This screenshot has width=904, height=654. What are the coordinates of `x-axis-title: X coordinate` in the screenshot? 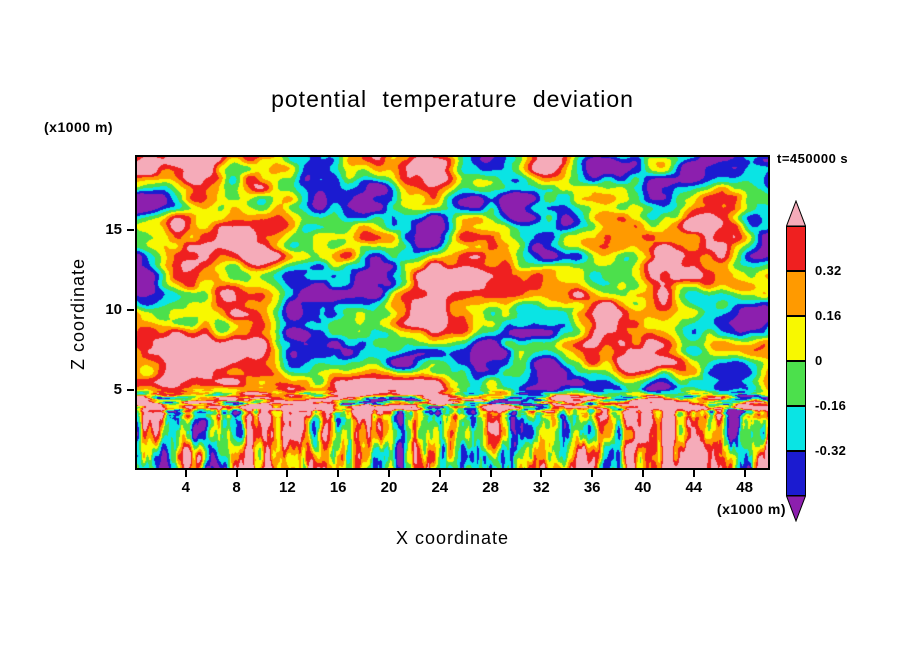 It's located at (452, 538).